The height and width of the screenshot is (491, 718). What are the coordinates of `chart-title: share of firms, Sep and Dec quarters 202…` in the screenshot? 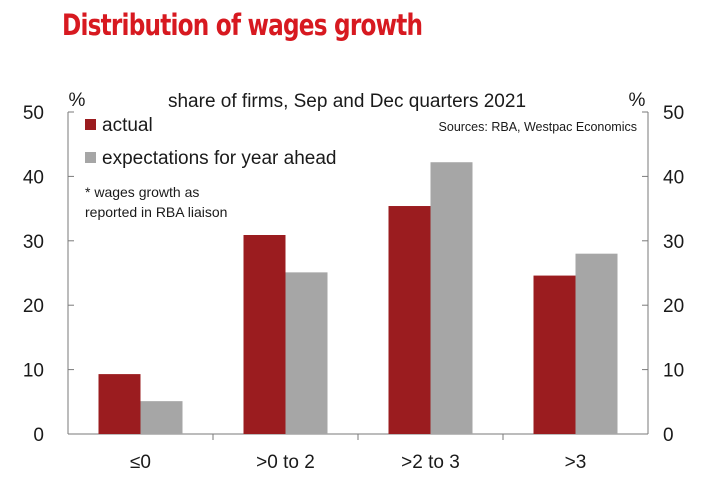 It's located at (347, 101).